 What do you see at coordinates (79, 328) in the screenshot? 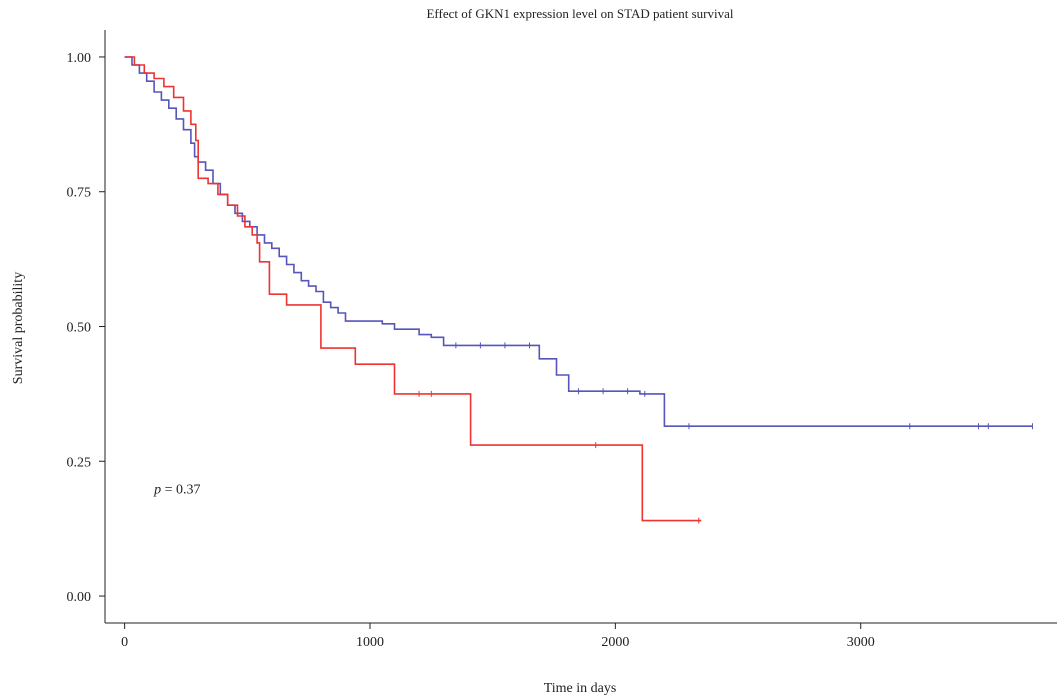
I see `y-tick-label: 0.50` at bounding box center [79, 328].